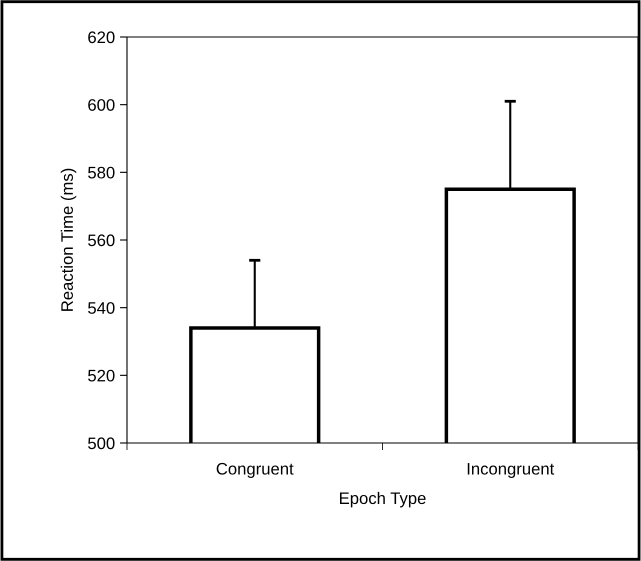 This screenshot has width=641, height=561. I want to click on y-tick-label: 620, so click(101, 37).